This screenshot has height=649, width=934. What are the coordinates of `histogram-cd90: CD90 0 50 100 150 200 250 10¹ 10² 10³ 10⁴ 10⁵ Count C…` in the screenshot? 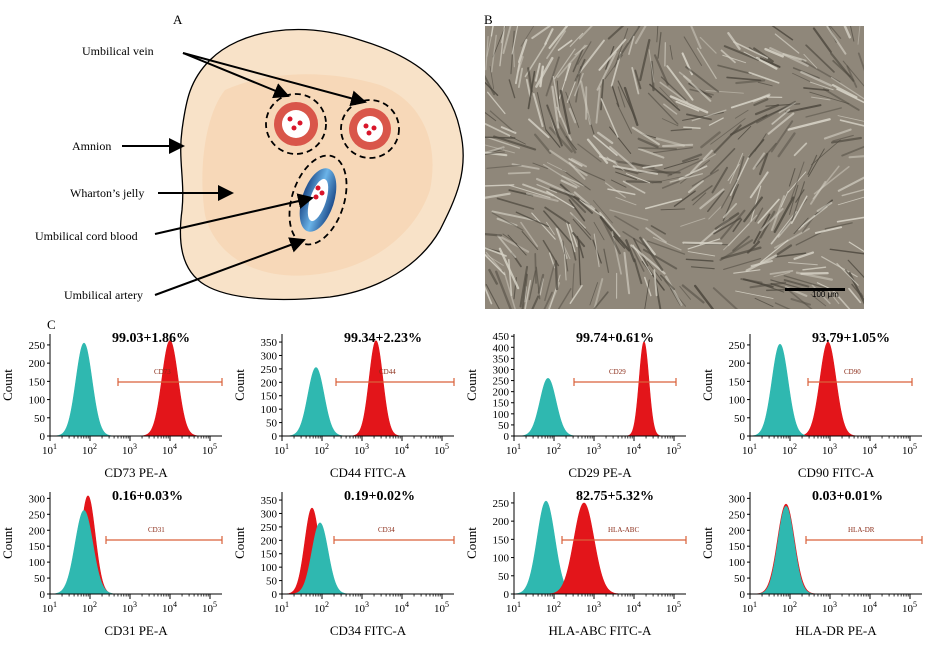 It's located at (816, 410).